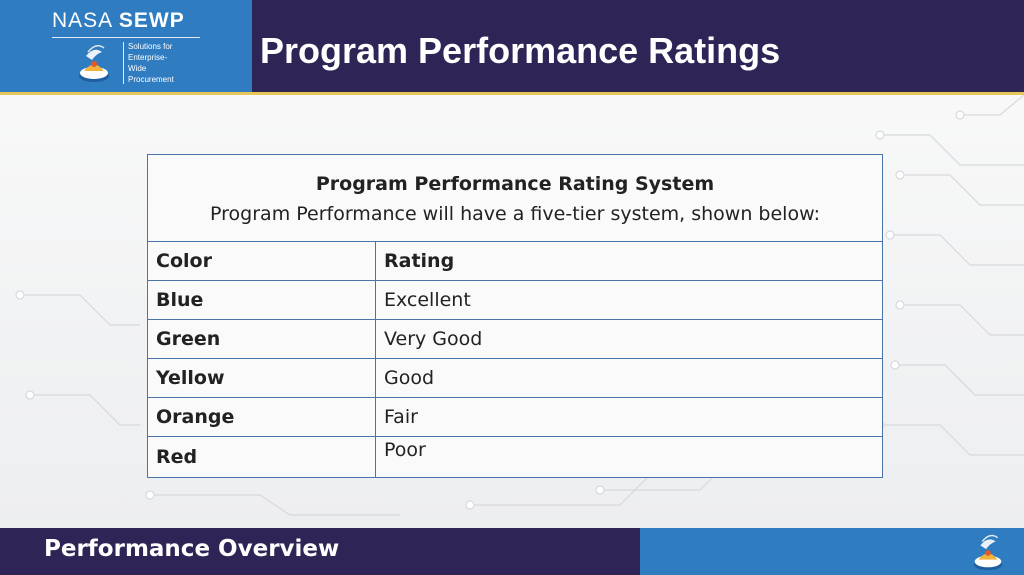 This screenshot has height=575, width=1024. I want to click on rating-cell-very-good: Very Good, so click(629, 339).